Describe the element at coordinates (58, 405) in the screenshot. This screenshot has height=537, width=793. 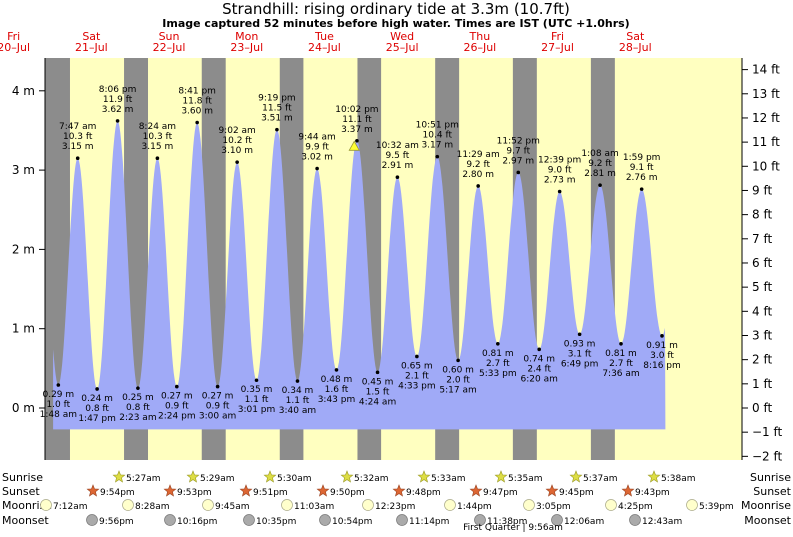
I see `tide-ft-label: 1.0 ft` at that location.